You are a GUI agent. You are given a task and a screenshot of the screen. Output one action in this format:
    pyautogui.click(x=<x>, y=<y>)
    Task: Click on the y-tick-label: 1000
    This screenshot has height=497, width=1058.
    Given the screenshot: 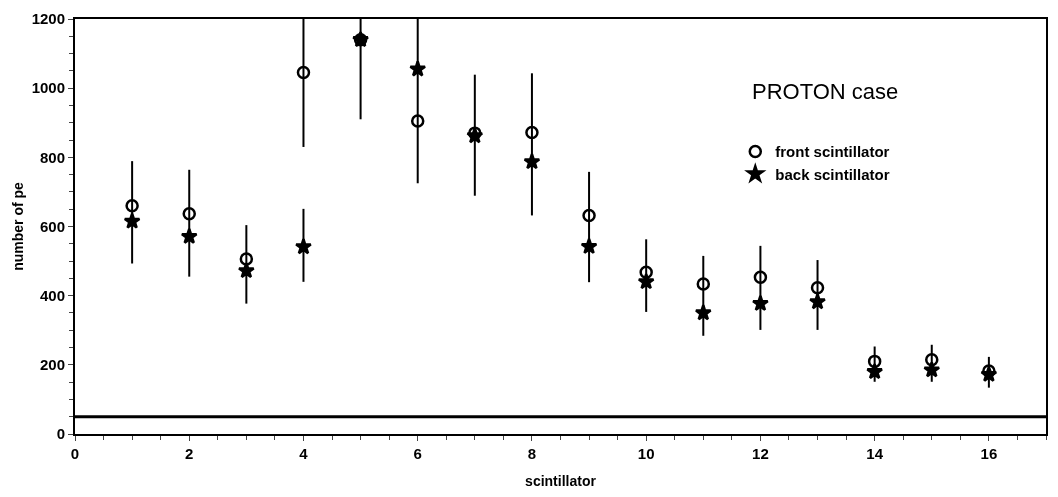 What is the action you would take?
    pyautogui.click(x=48, y=88)
    